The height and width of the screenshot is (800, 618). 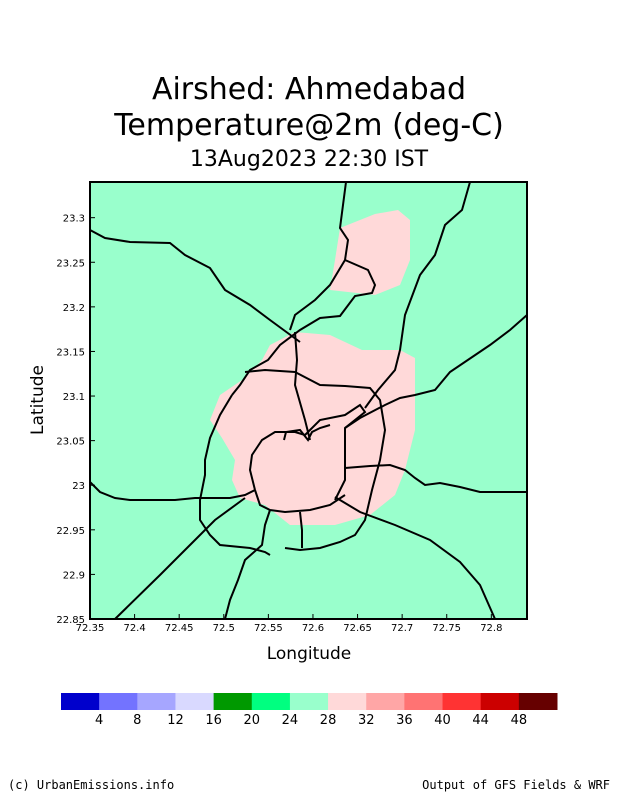 What do you see at coordinates (309, 89) in the screenshot?
I see `title-line1: Airshed: Ahmedabad` at bounding box center [309, 89].